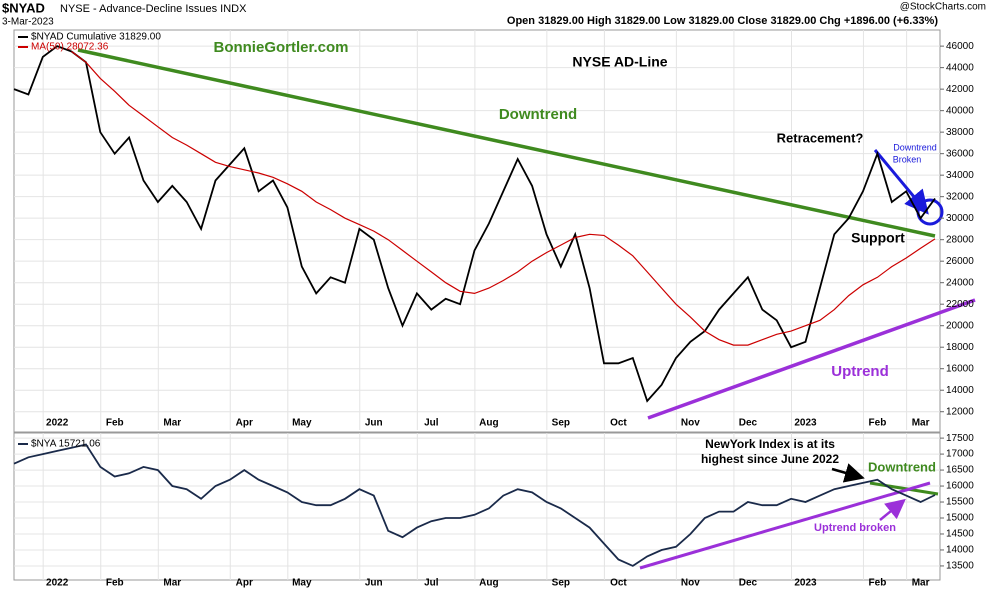  Describe the element at coordinates (960, 454) in the screenshot. I see `y-tick-label: 17000` at that location.